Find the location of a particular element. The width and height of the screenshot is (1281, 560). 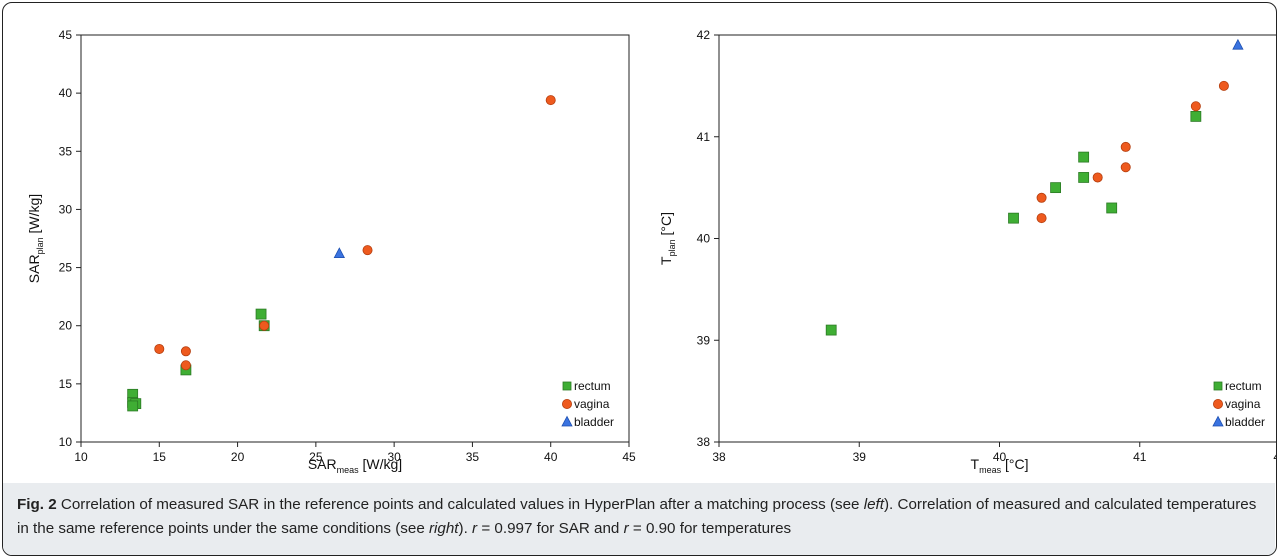

right-y-tick-label: 41 is located at coordinates (704, 137).